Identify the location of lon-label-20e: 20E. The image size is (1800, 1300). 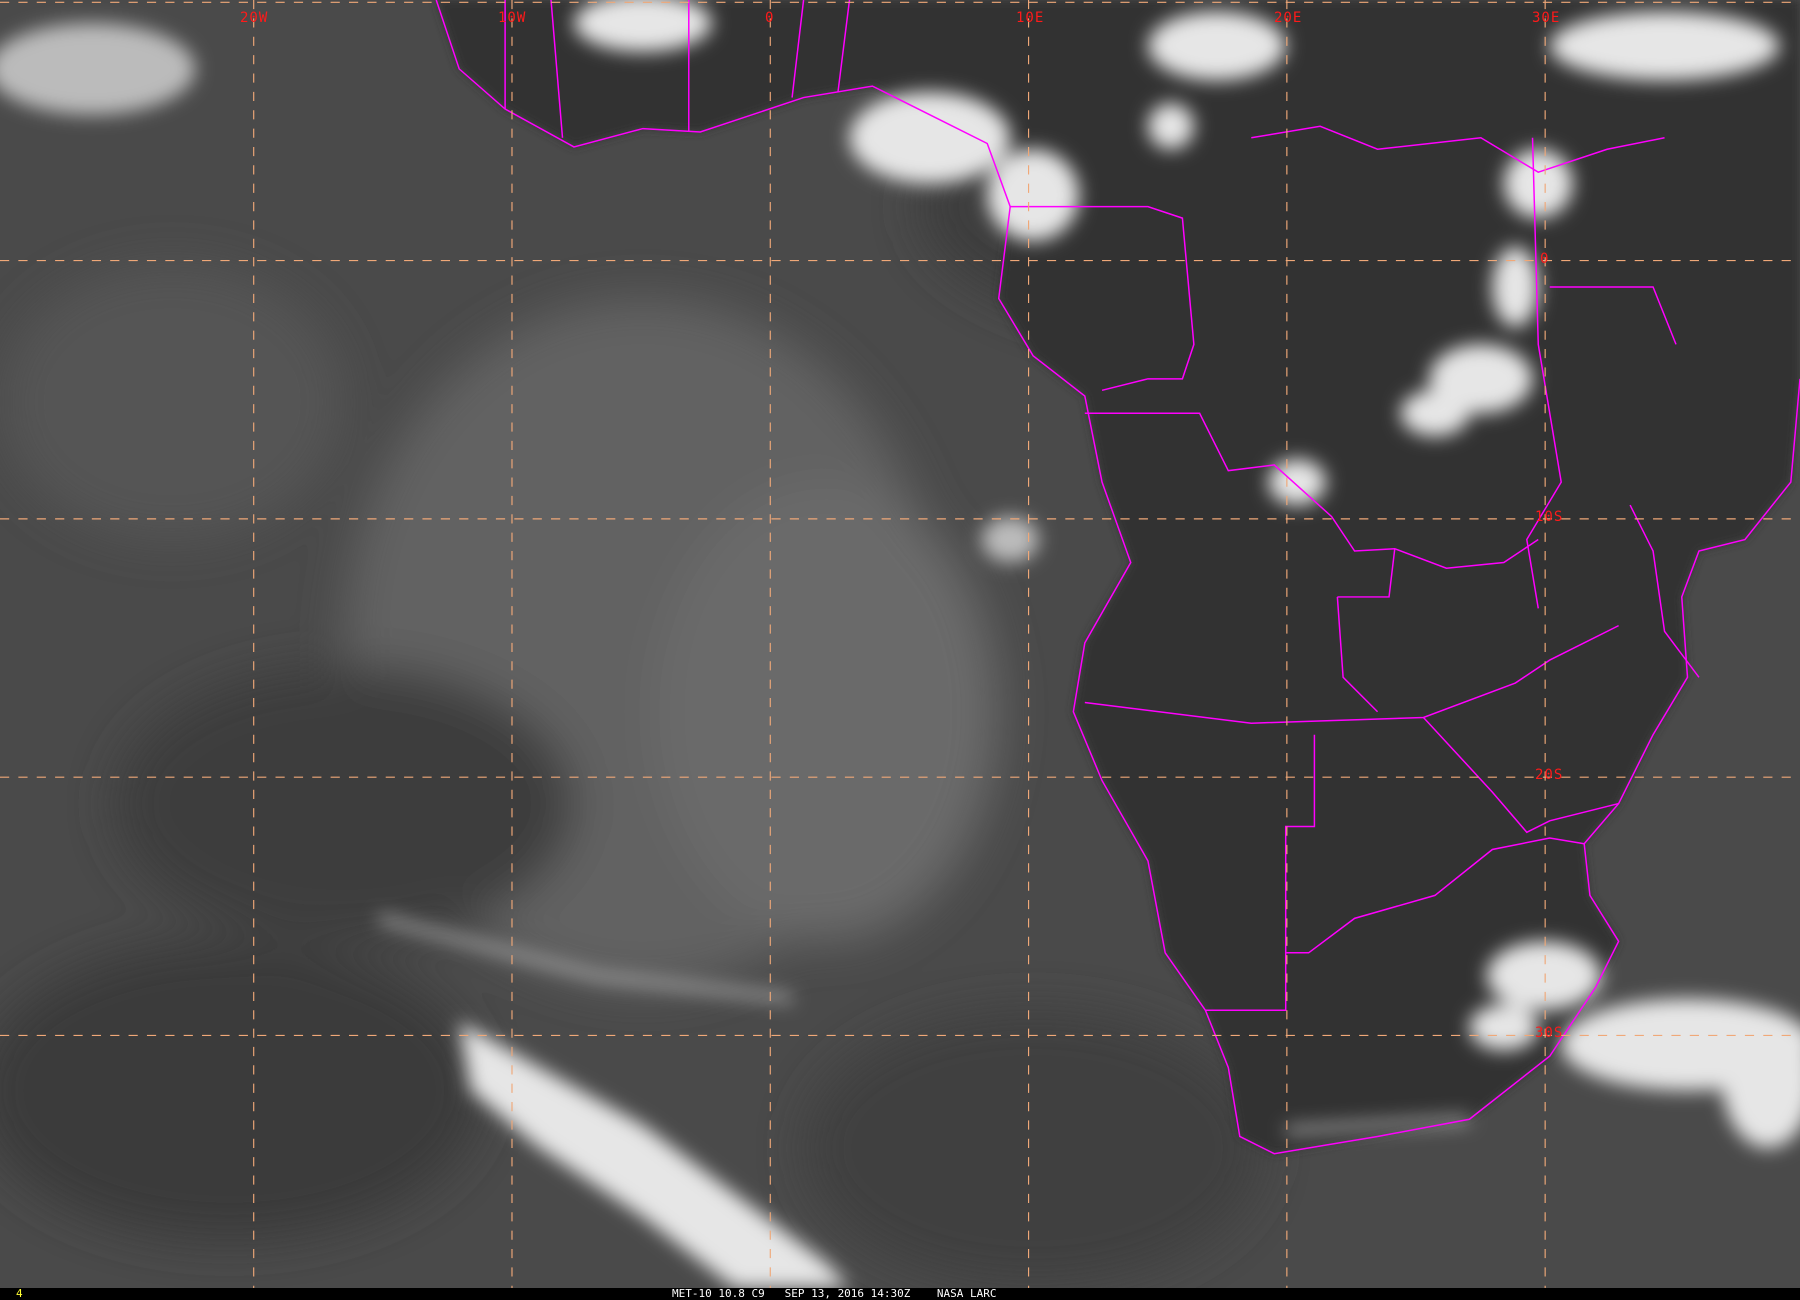
(1288, 18).